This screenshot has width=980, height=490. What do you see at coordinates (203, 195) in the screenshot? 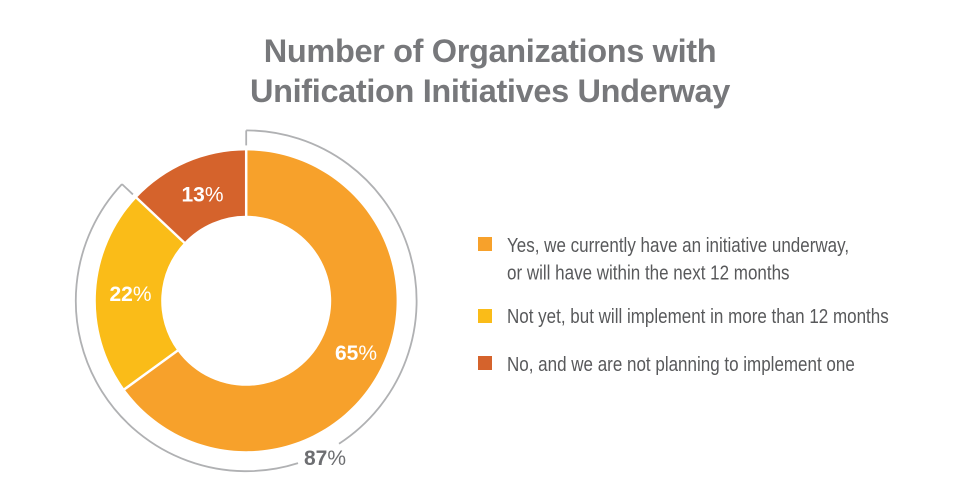
I see `svg-text: 13%` at bounding box center [203, 195].